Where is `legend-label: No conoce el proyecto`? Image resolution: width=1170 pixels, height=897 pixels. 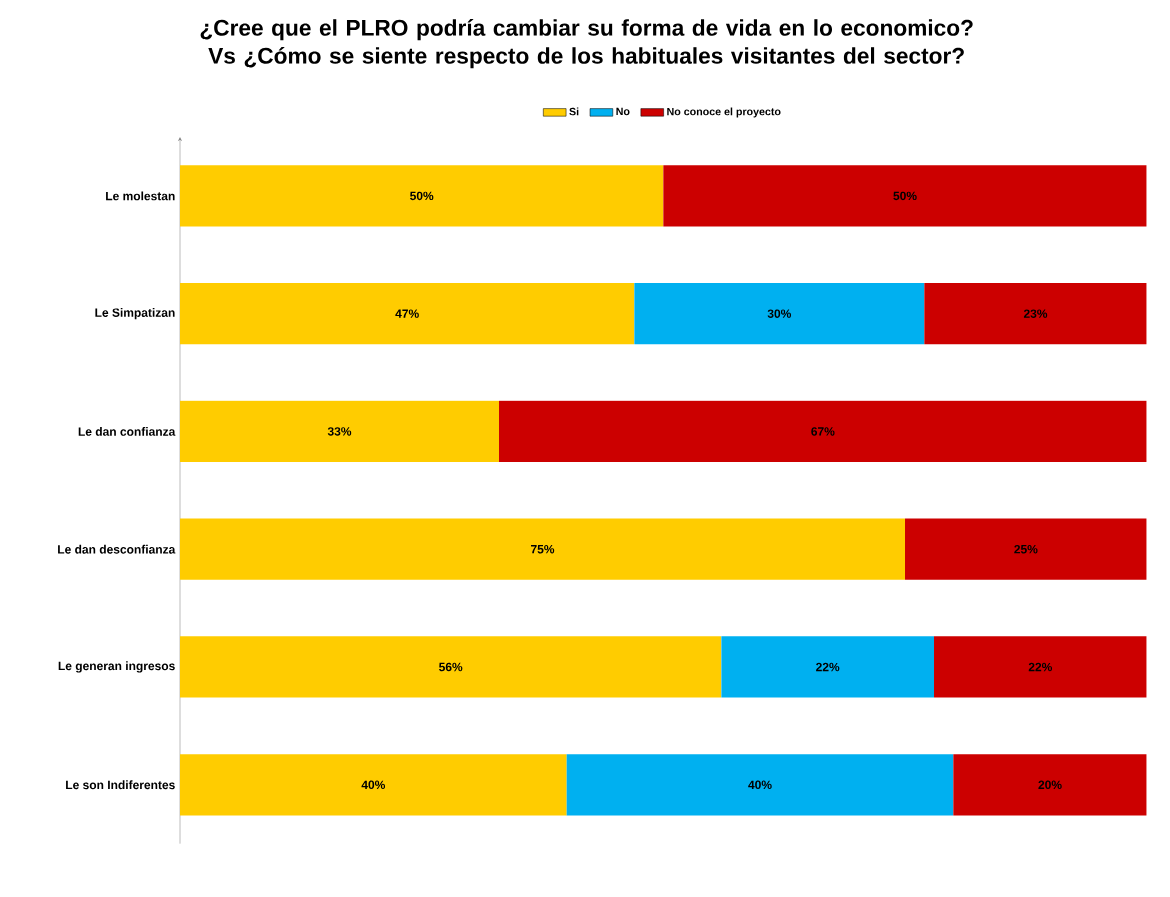
legend-label: No conoce el proyecto is located at coordinates (724, 112).